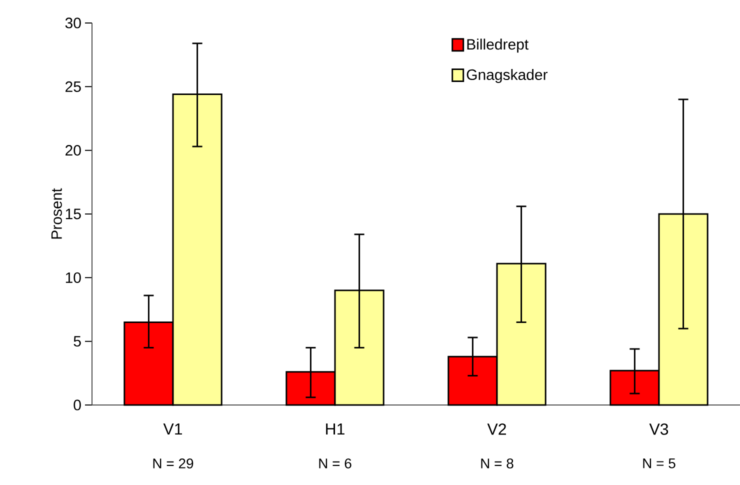  What do you see at coordinates (73, 86) in the screenshot?
I see `y-tick-label: 25` at bounding box center [73, 86].